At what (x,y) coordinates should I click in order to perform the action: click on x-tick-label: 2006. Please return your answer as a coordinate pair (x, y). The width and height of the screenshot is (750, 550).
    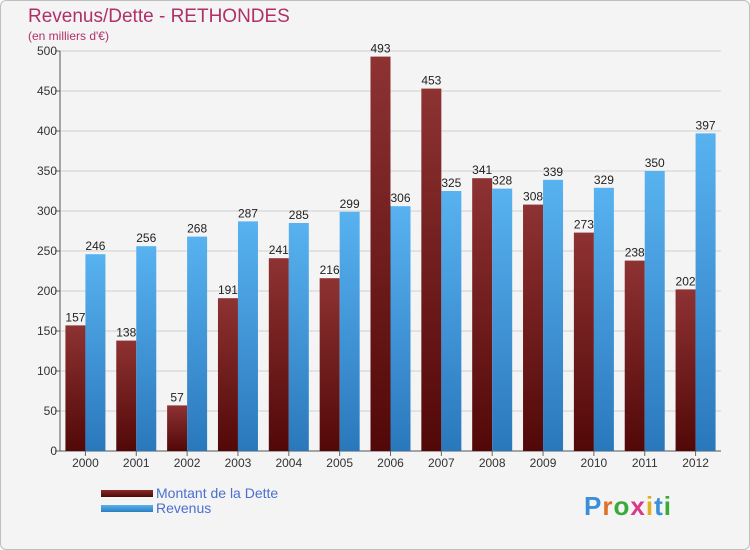
    Looking at the image, I should click on (390, 463).